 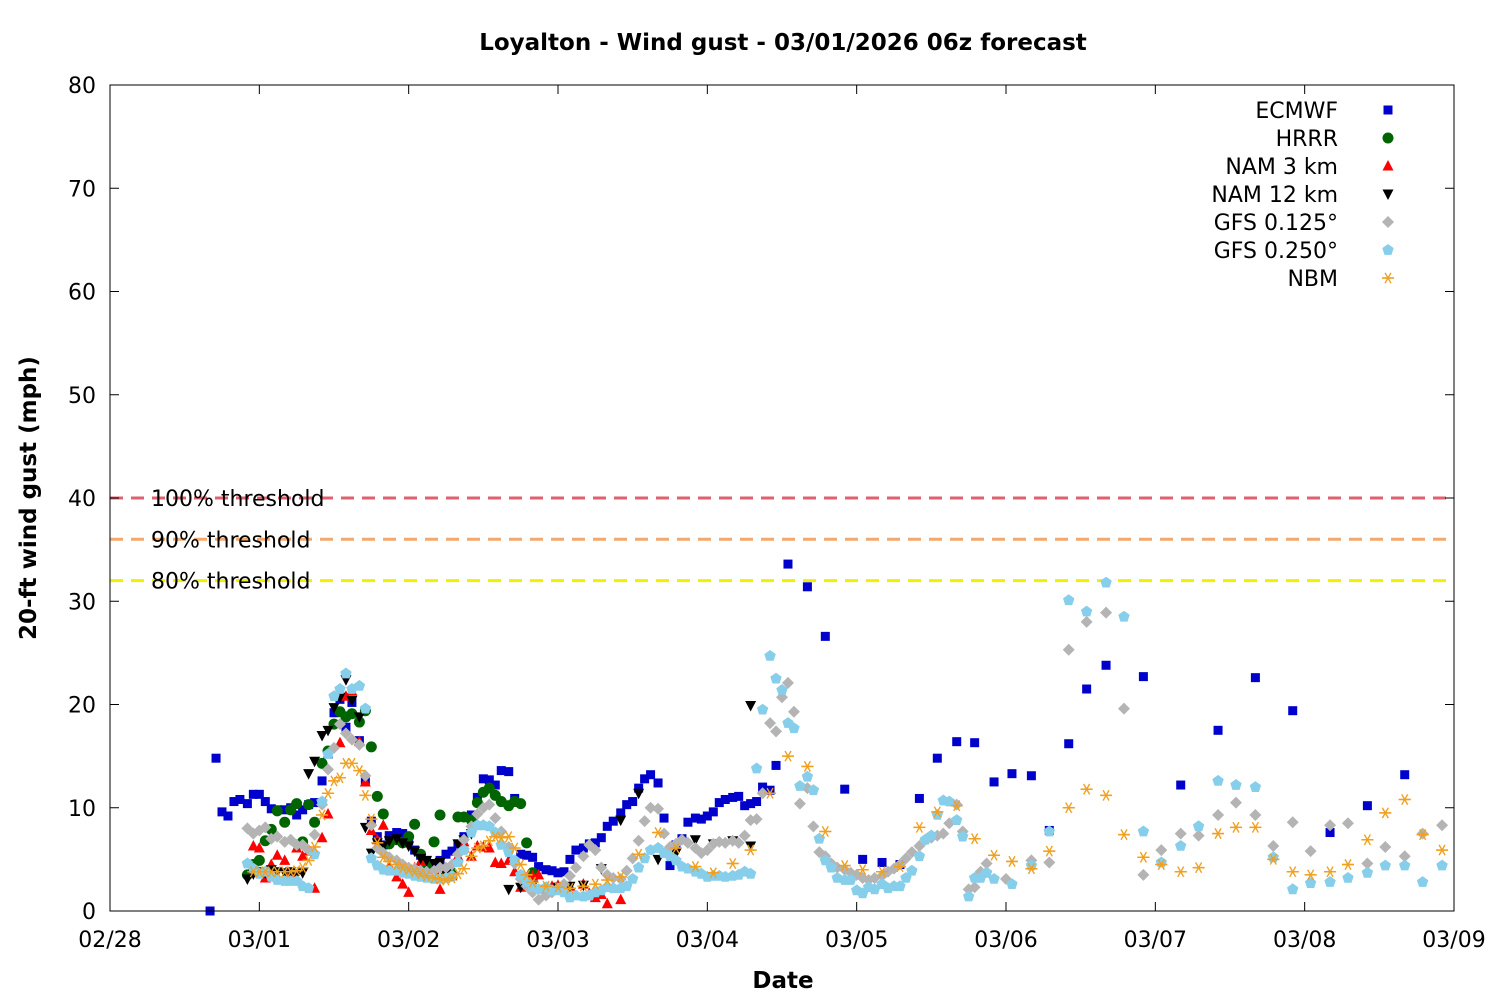 What do you see at coordinates (238, 541) in the screenshot?
I see `threshold-labels: 100% threshold 90% threshold 80% threshold` at bounding box center [238, 541].